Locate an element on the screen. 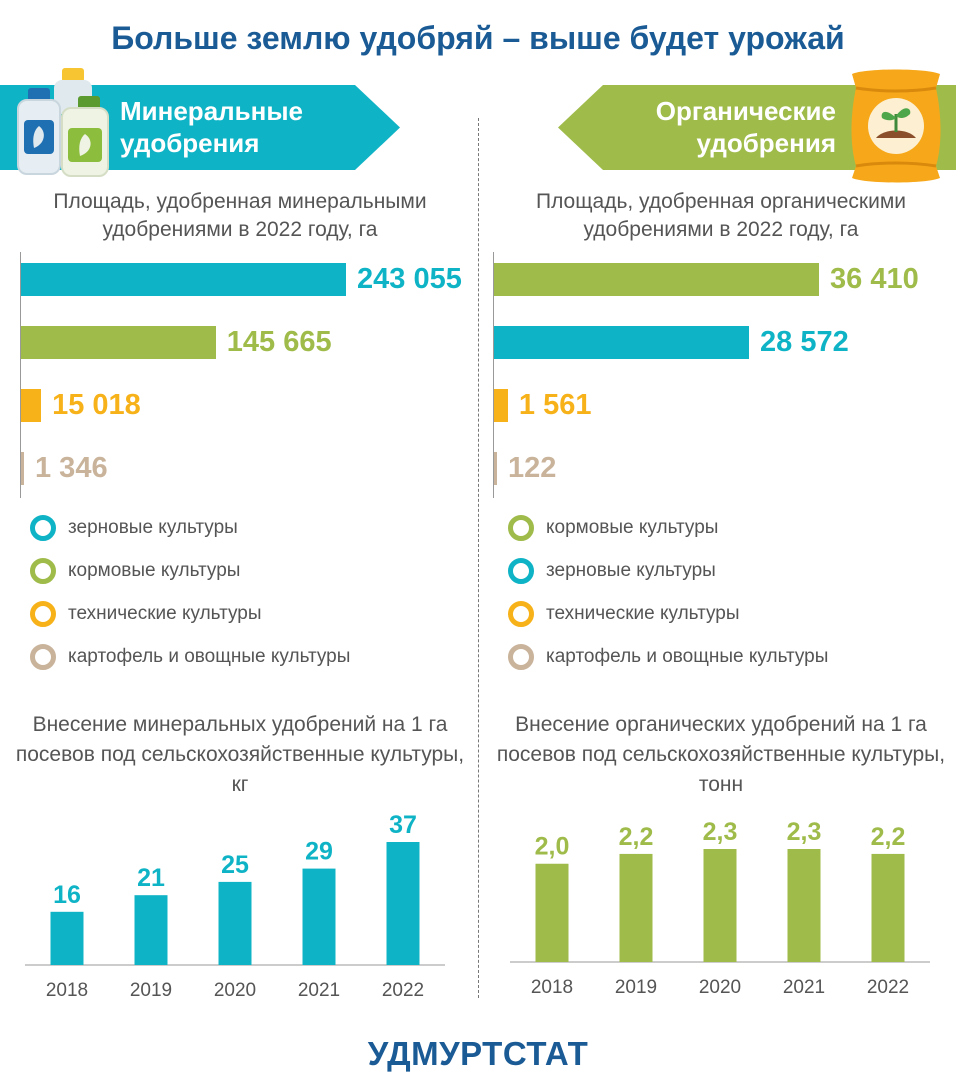 This screenshot has height=1080, width=956. organic-legend-label: технические культуры is located at coordinates (643, 613).